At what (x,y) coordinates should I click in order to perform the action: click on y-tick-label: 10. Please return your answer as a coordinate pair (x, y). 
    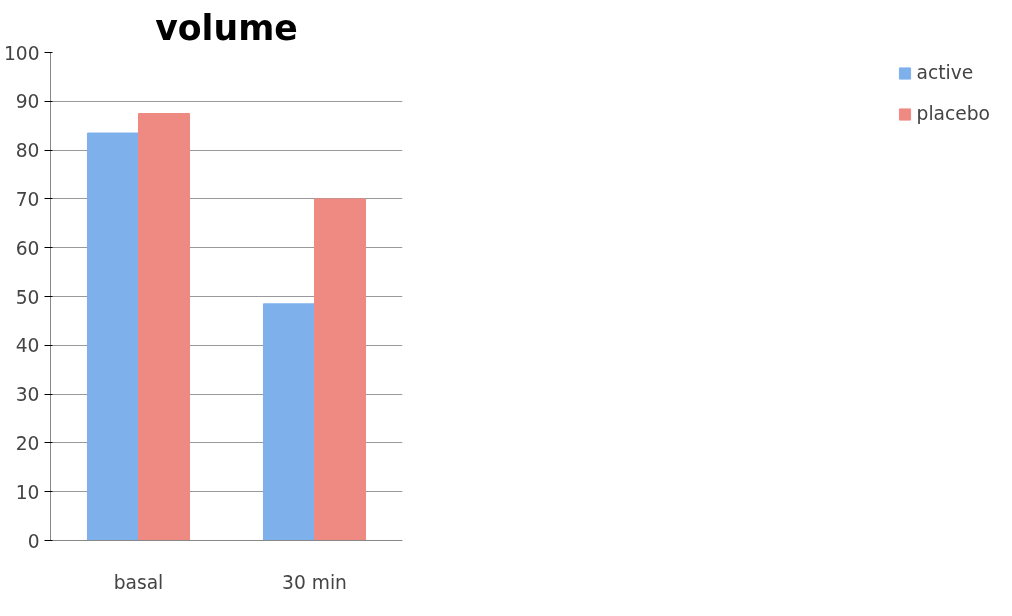
    Looking at the image, I should click on (27, 492).